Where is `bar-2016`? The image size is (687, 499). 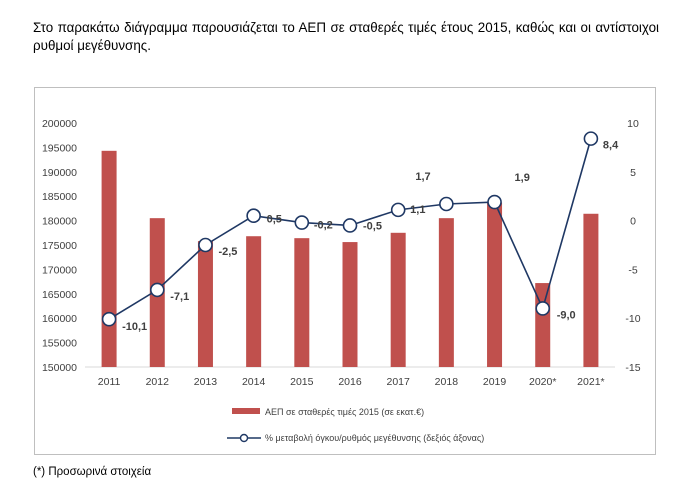
bar-2016 is located at coordinates (350, 304).